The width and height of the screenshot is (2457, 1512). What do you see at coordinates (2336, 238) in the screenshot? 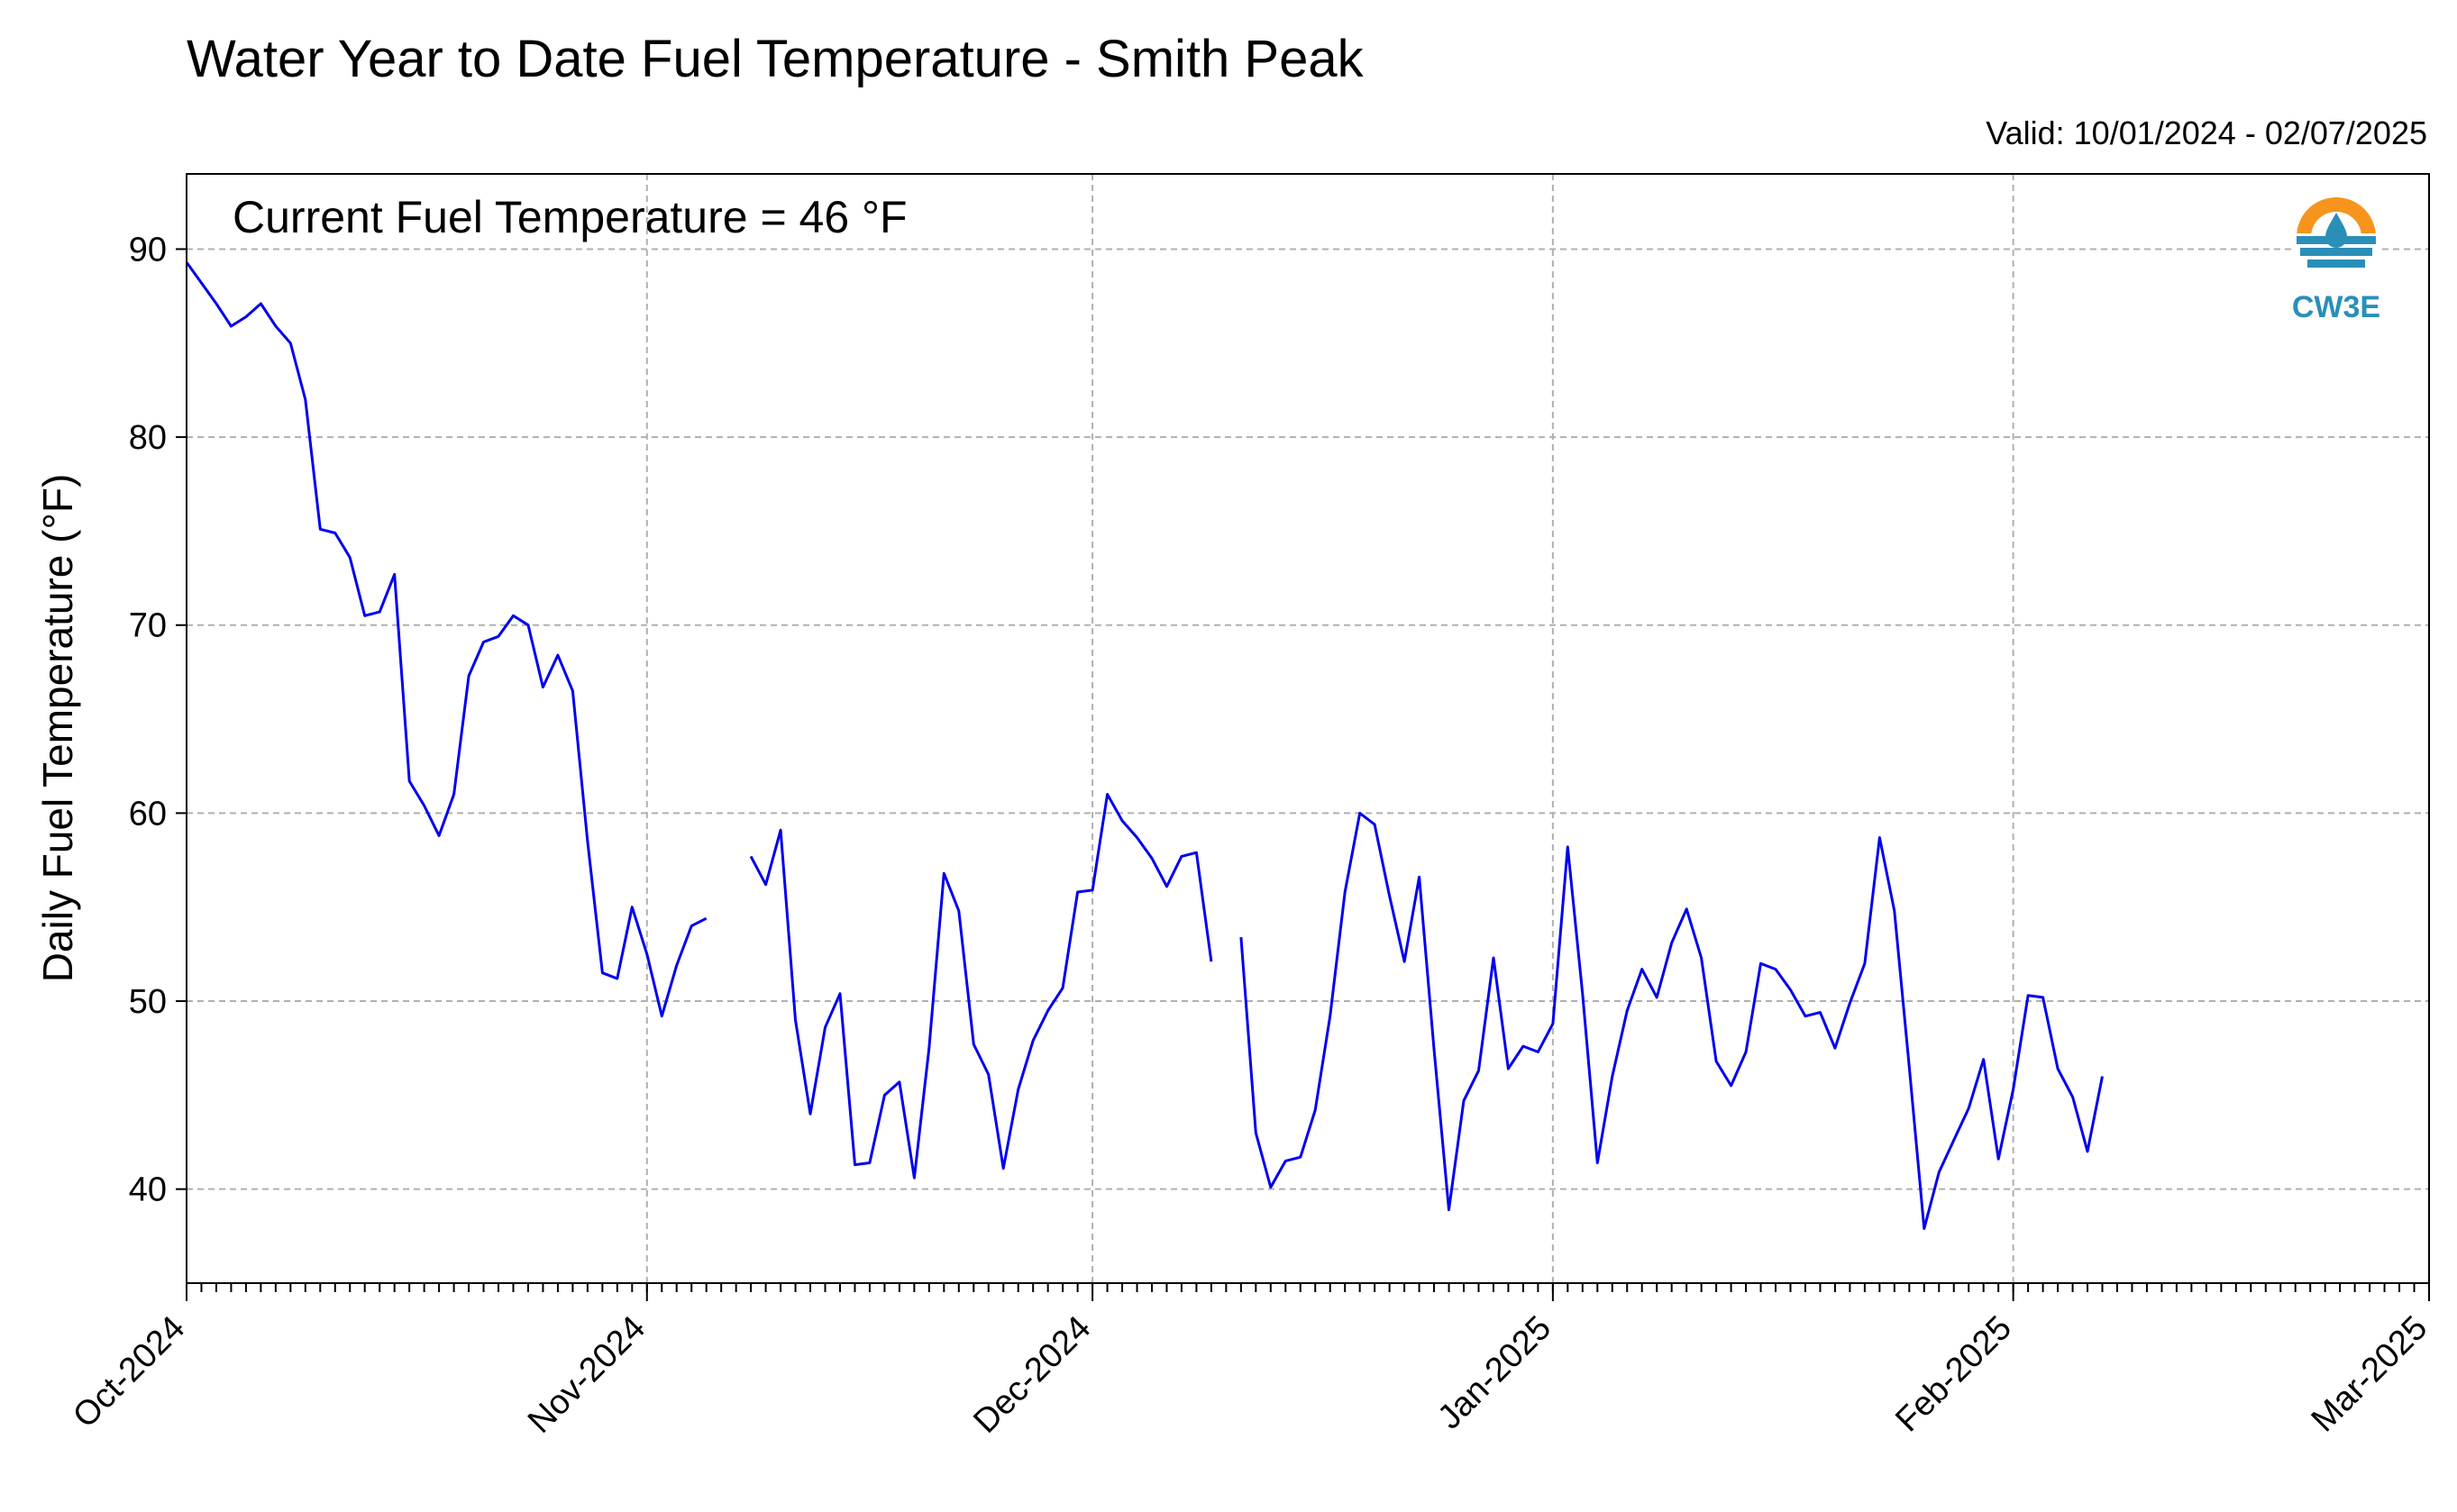
I see `droplet-sun-icon` at bounding box center [2336, 238].